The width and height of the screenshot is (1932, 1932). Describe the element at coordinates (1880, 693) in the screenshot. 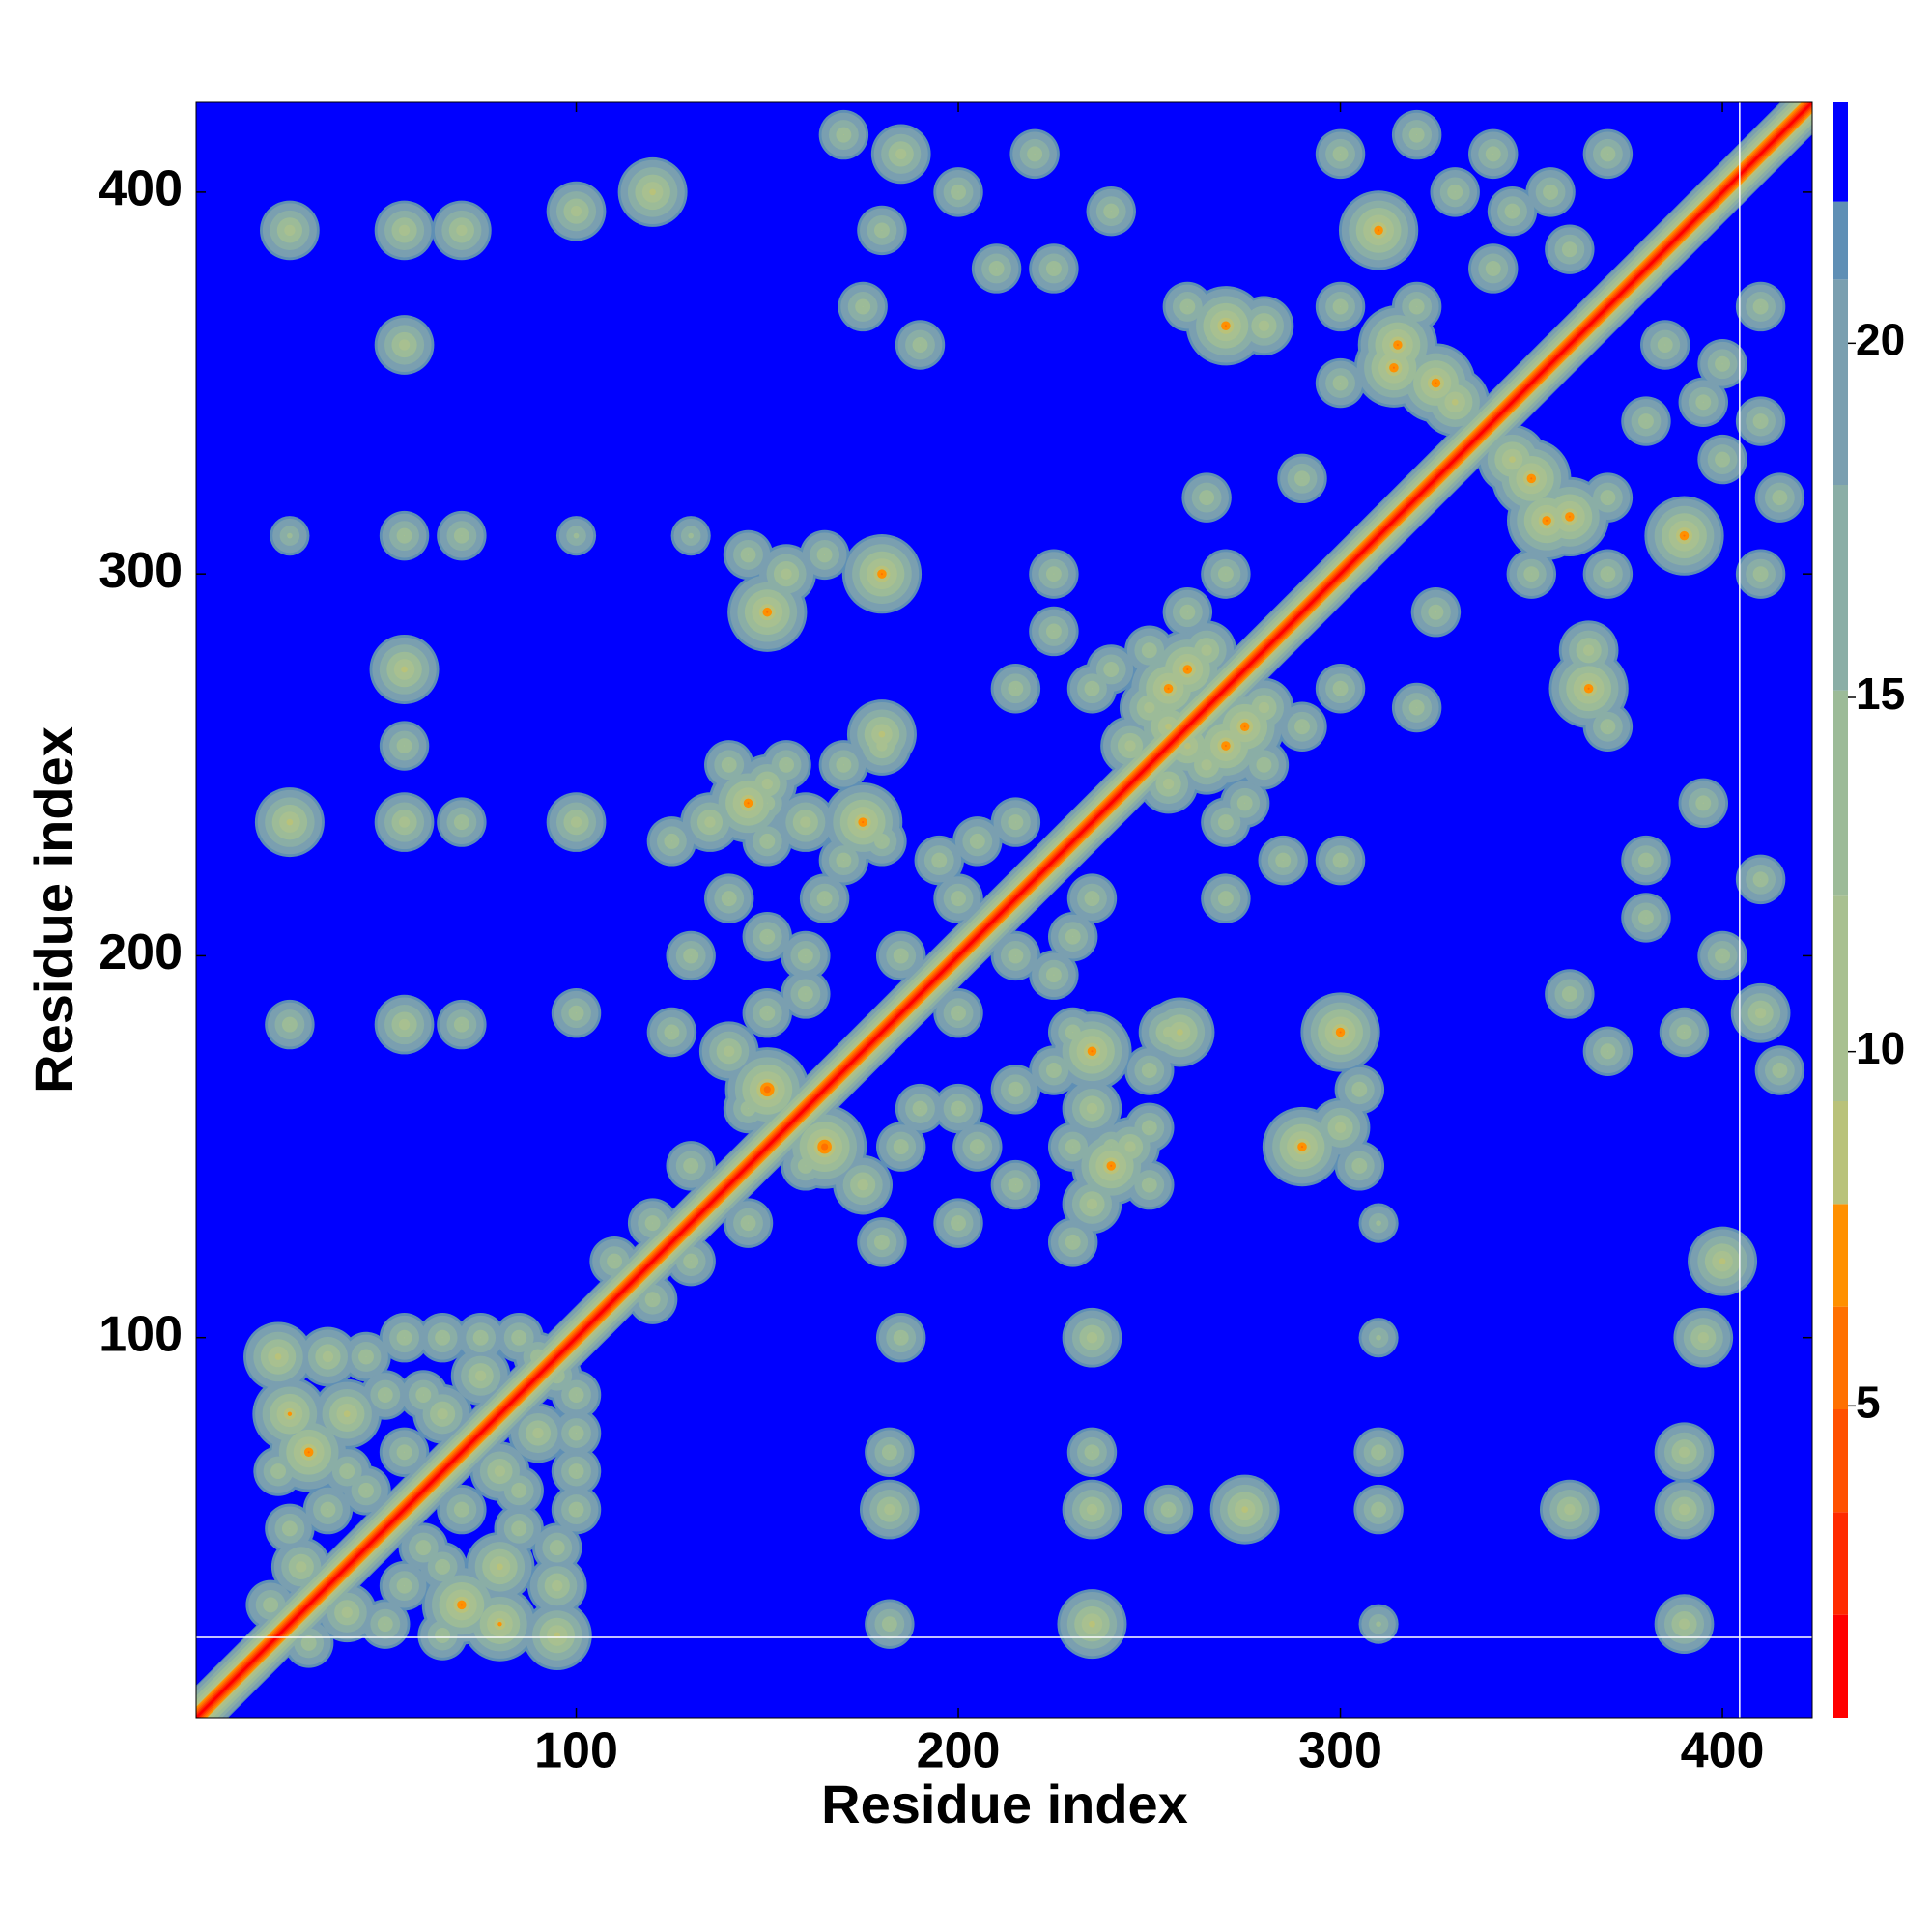

I see `colorbar-tick-label: 15` at that location.